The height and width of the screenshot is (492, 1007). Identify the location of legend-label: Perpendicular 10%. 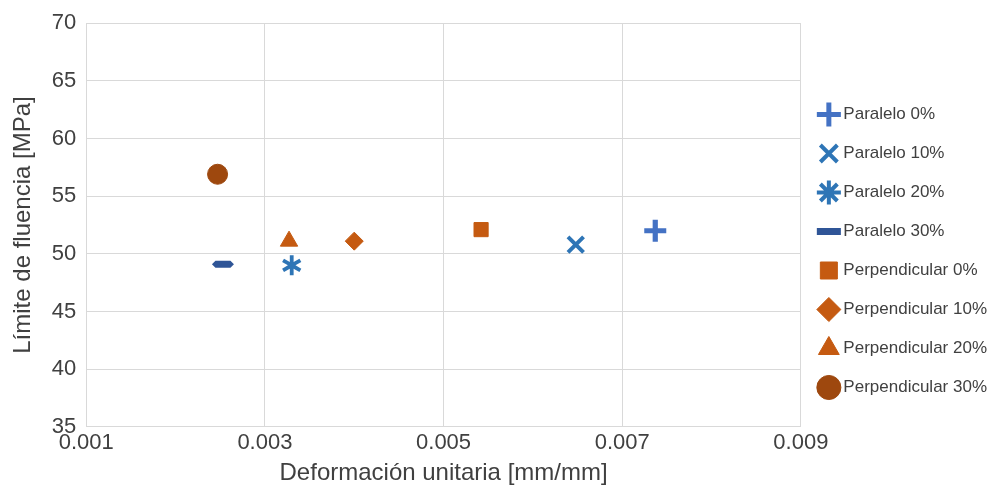
(915, 309).